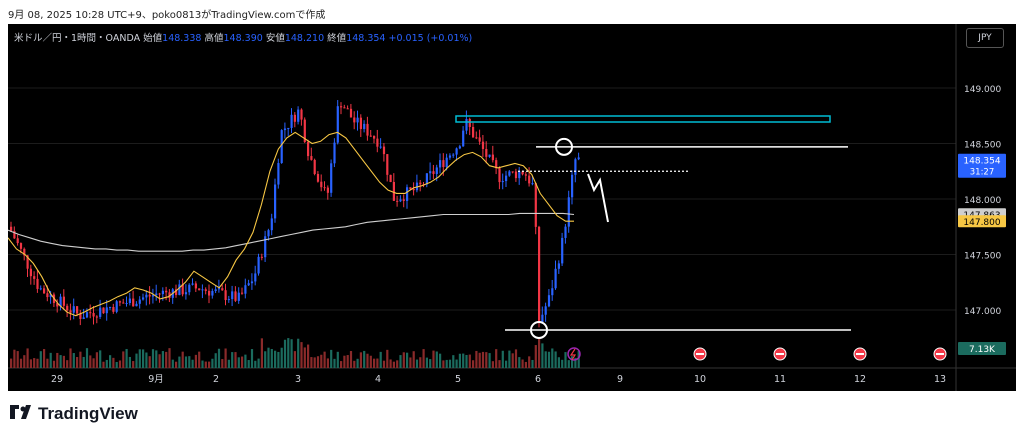 Image resolution: width=1024 pixels, height=441 pixels. What do you see at coordinates (458, 379) in the screenshot?
I see `x-tick-label: 5` at bounding box center [458, 379].